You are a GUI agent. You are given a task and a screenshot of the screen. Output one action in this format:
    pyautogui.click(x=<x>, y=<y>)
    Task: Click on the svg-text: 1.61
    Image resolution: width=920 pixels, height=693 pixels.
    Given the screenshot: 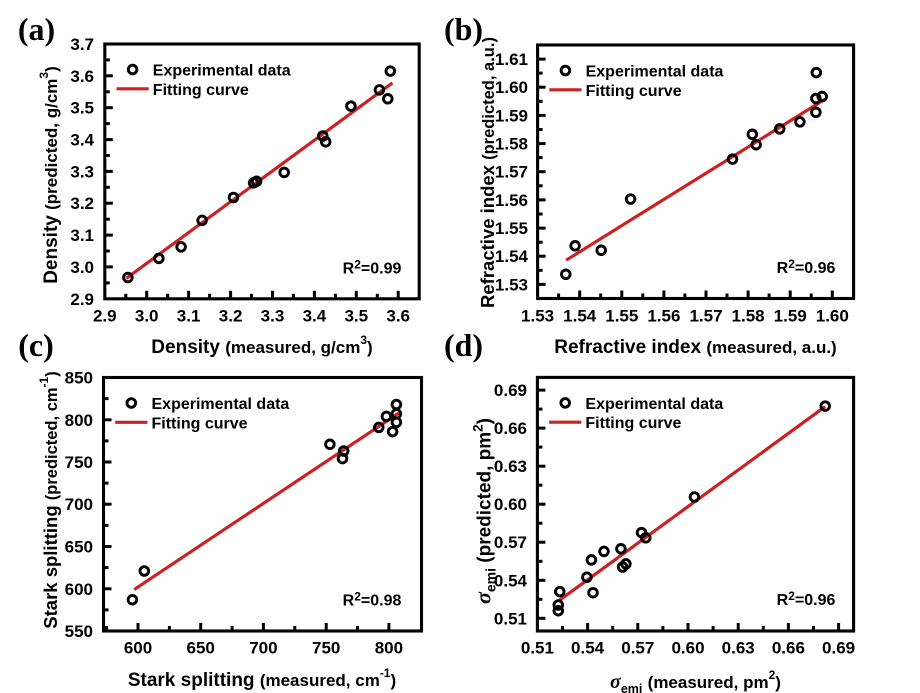 What is the action you would take?
    pyautogui.click(x=511, y=59)
    